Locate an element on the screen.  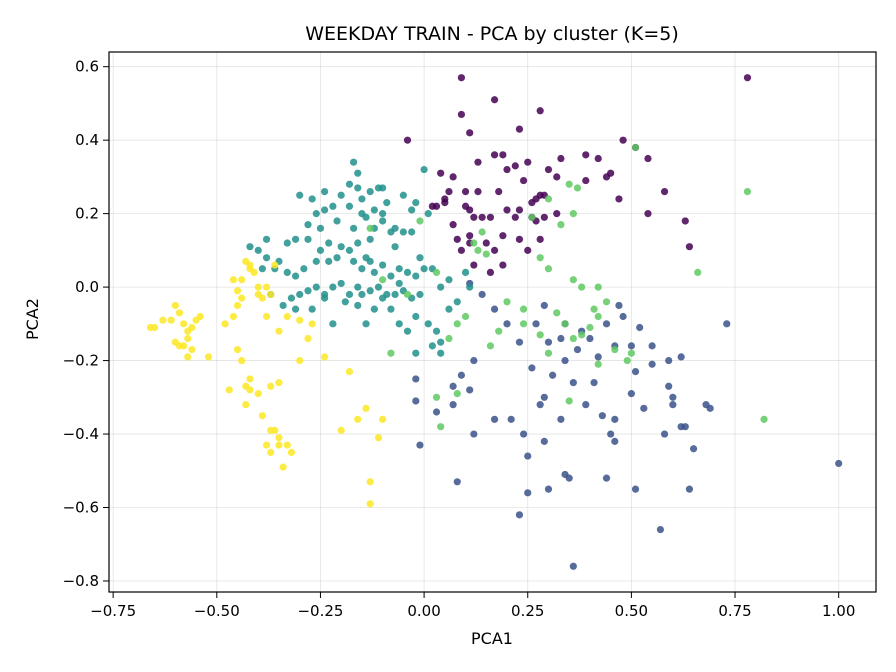
x-axis-label: PCA1 is located at coordinates (492, 638).